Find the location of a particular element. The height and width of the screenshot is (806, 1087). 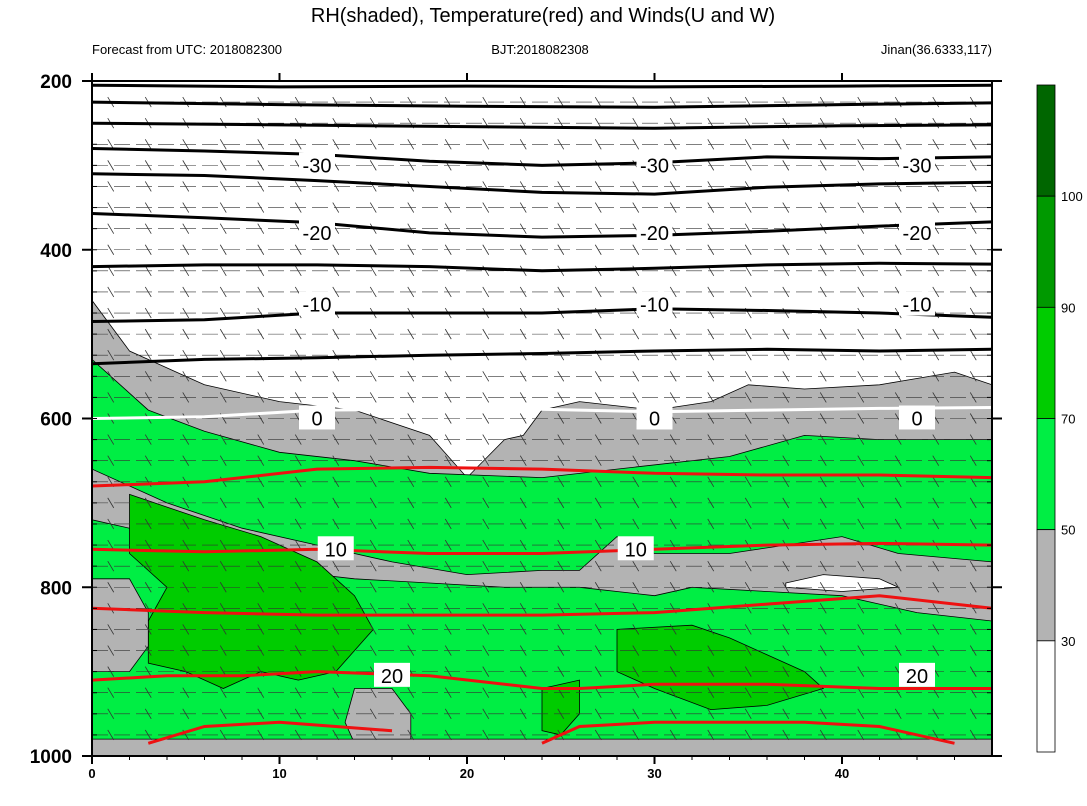

y-tick-label: 600 is located at coordinates (56, 420).